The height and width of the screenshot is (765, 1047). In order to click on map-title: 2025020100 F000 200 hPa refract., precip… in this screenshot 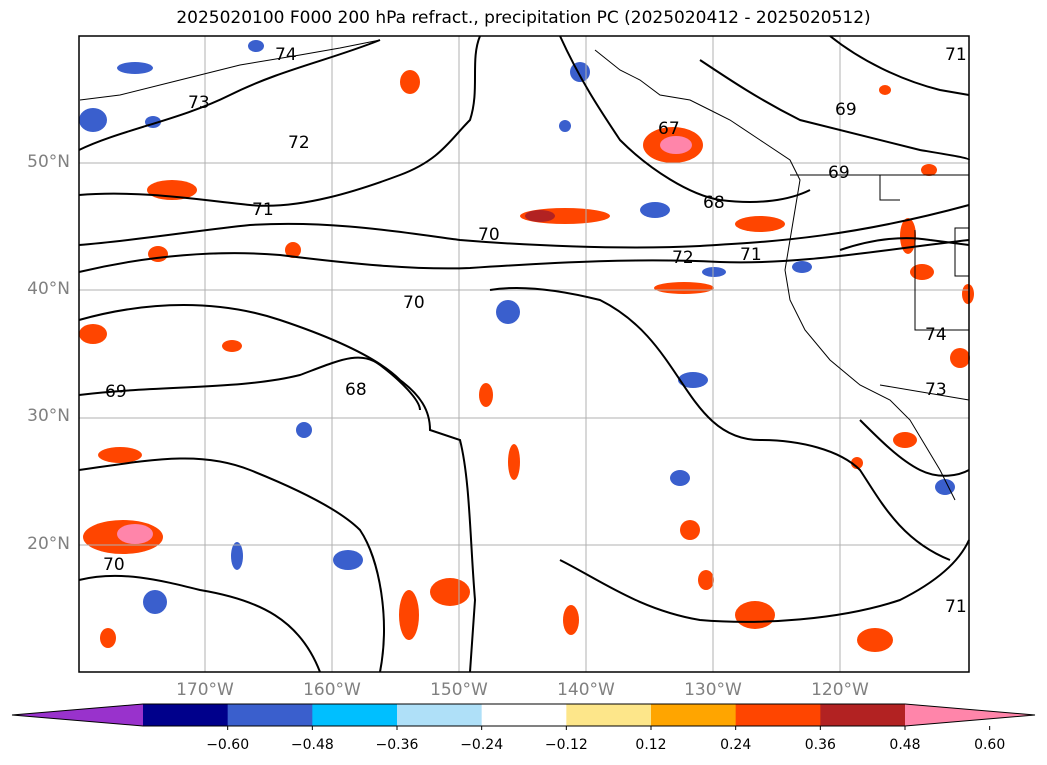, I will do `click(523, 18)`.